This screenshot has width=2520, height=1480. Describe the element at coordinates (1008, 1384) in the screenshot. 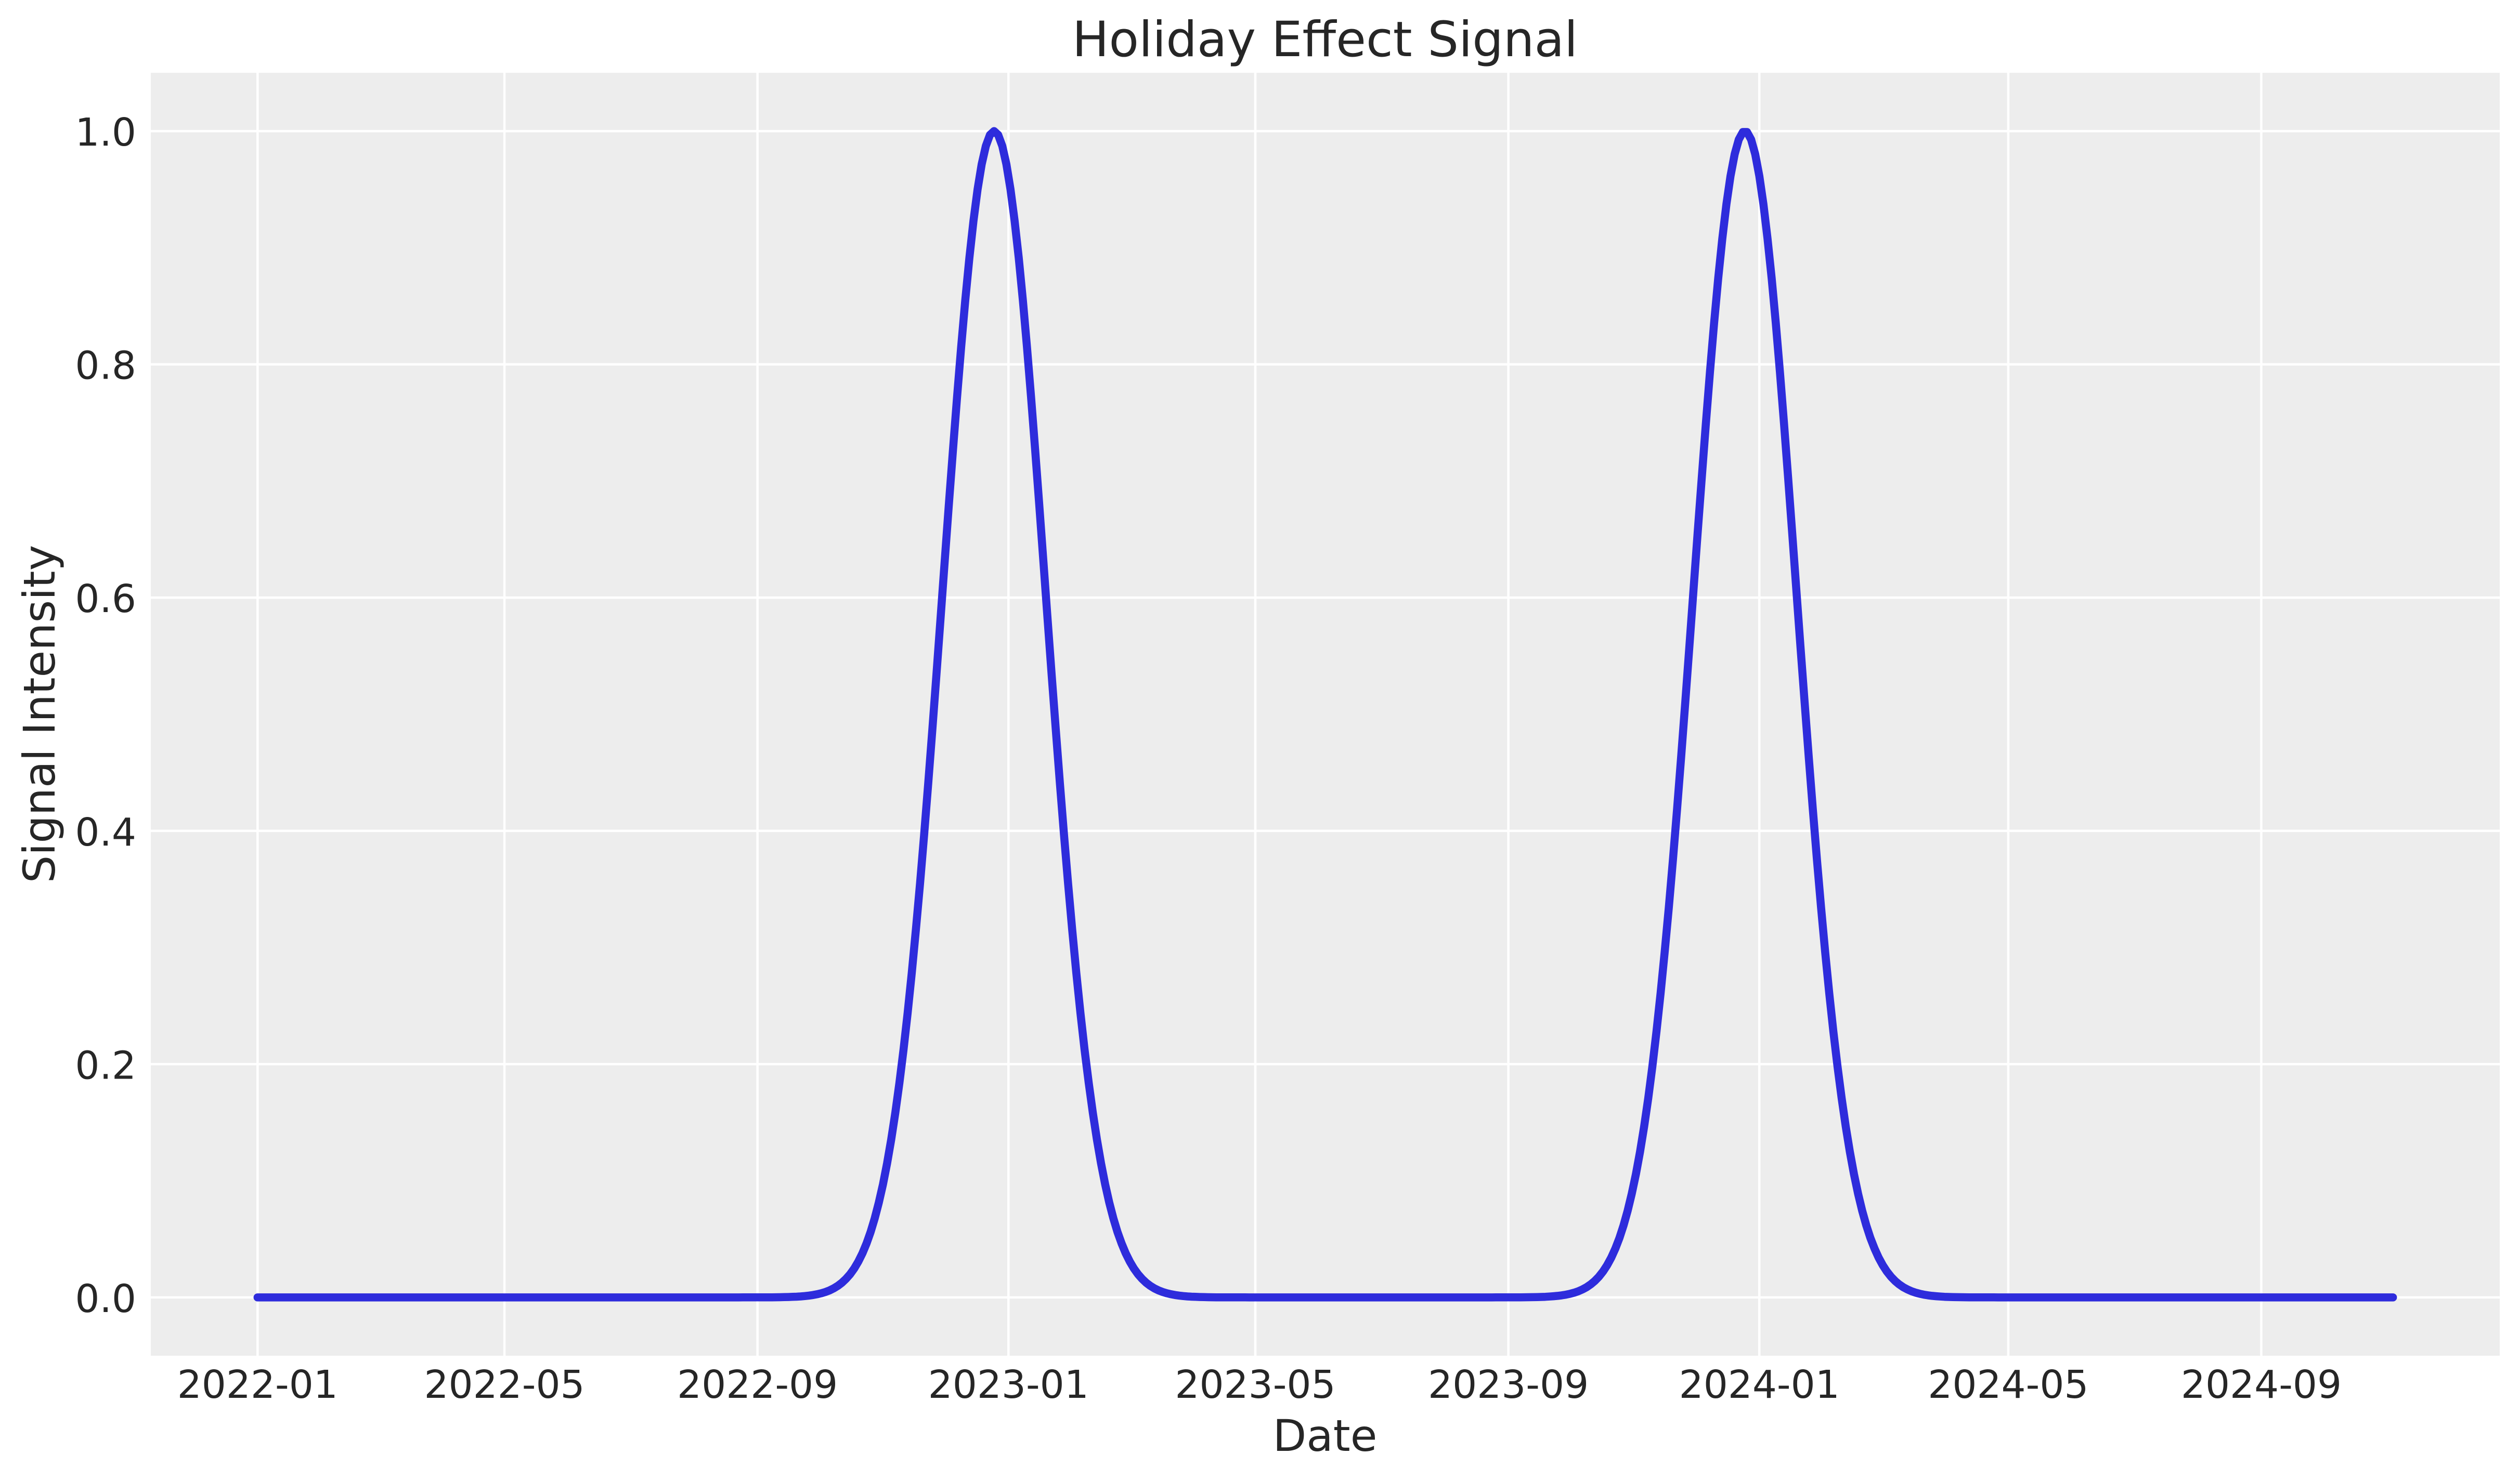

I see `x-tick-label: 2023-01` at that location.